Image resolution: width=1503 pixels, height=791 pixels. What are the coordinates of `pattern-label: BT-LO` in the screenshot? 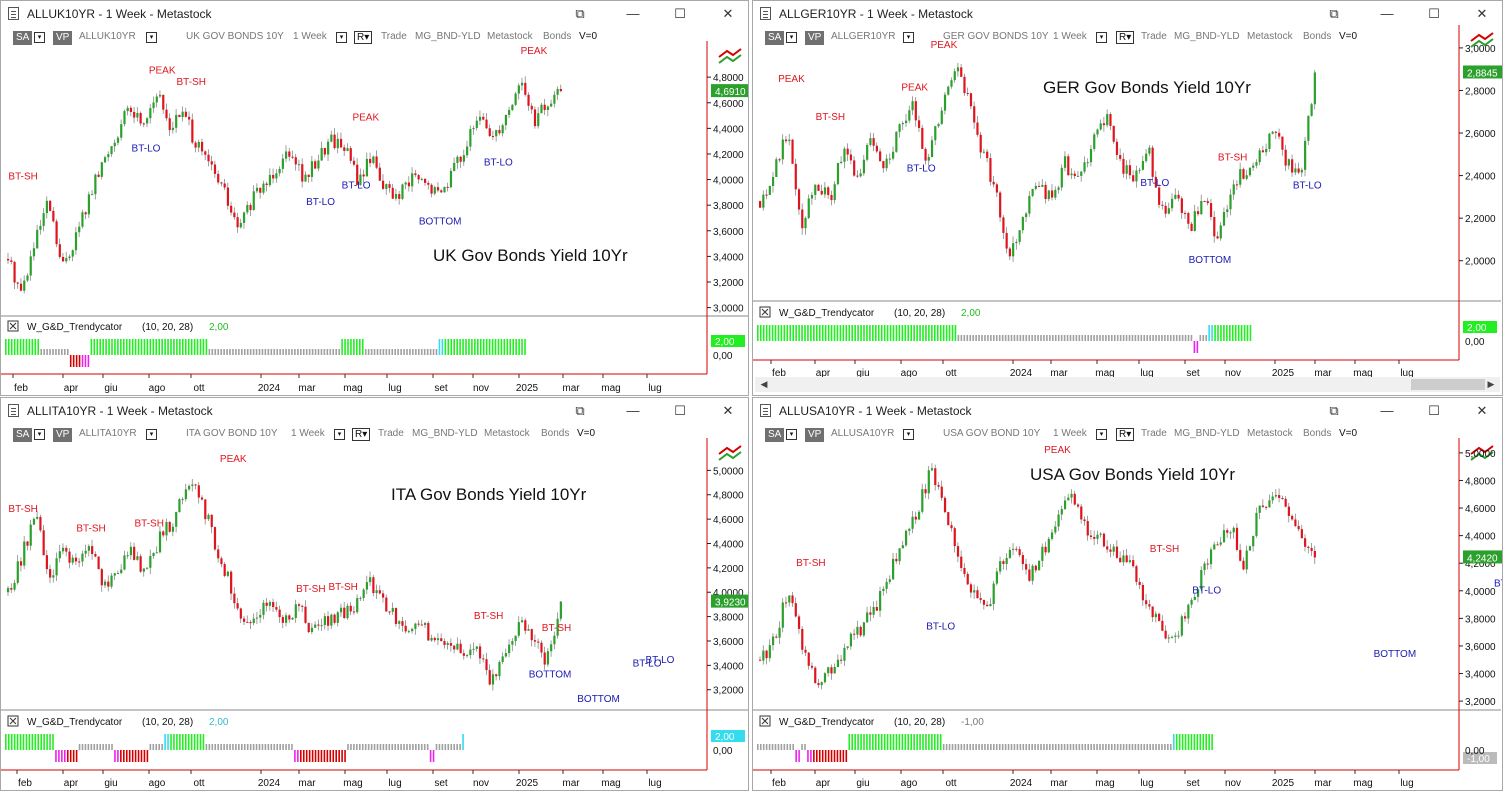 It's located at (1307, 185).